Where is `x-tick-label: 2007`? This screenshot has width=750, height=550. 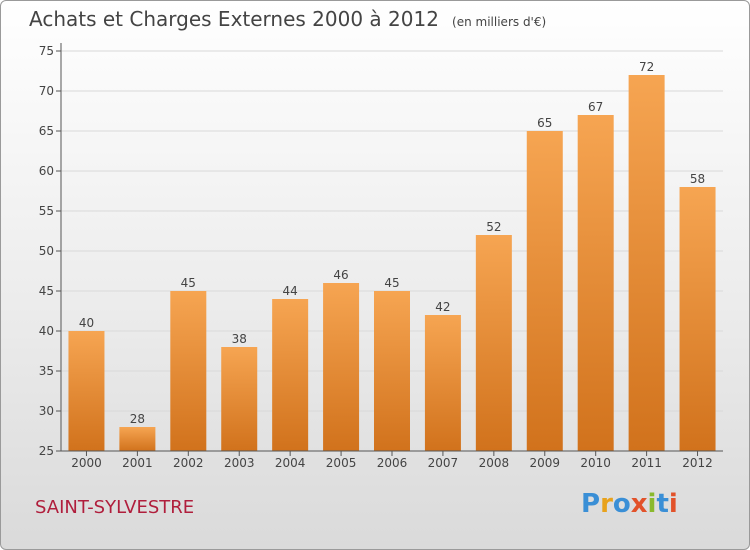 x-tick-label: 2007 is located at coordinates (443, 463).